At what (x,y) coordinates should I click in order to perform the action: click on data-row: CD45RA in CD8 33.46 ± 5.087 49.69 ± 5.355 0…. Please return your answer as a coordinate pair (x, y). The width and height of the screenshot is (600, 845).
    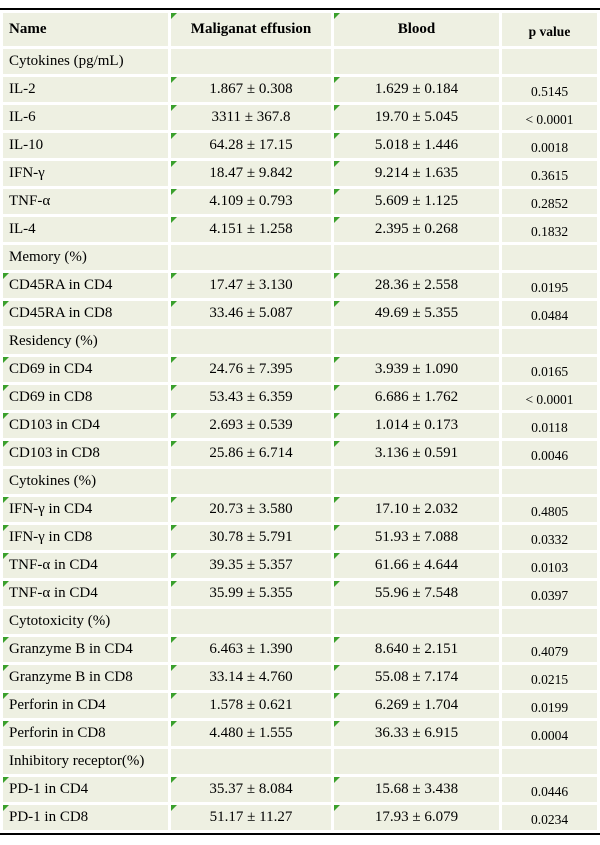
    Looking at the image, I should click on (300, 313).